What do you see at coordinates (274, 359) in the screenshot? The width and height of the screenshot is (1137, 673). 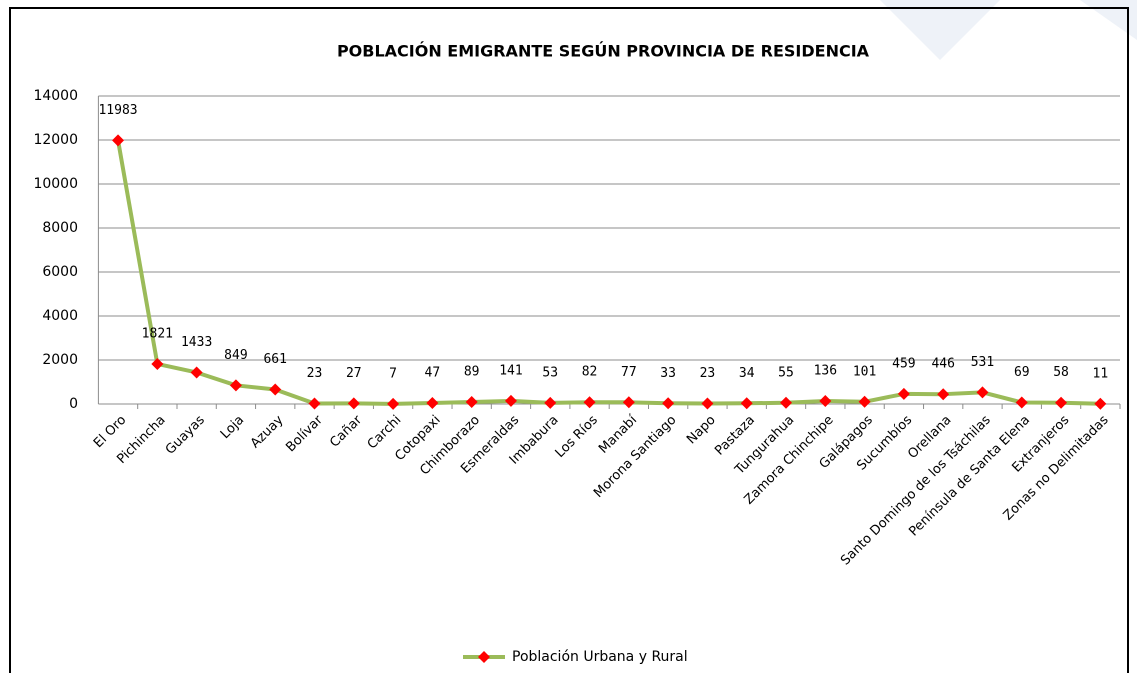 I see `data-label: 661` at bounding box center [274, 359].